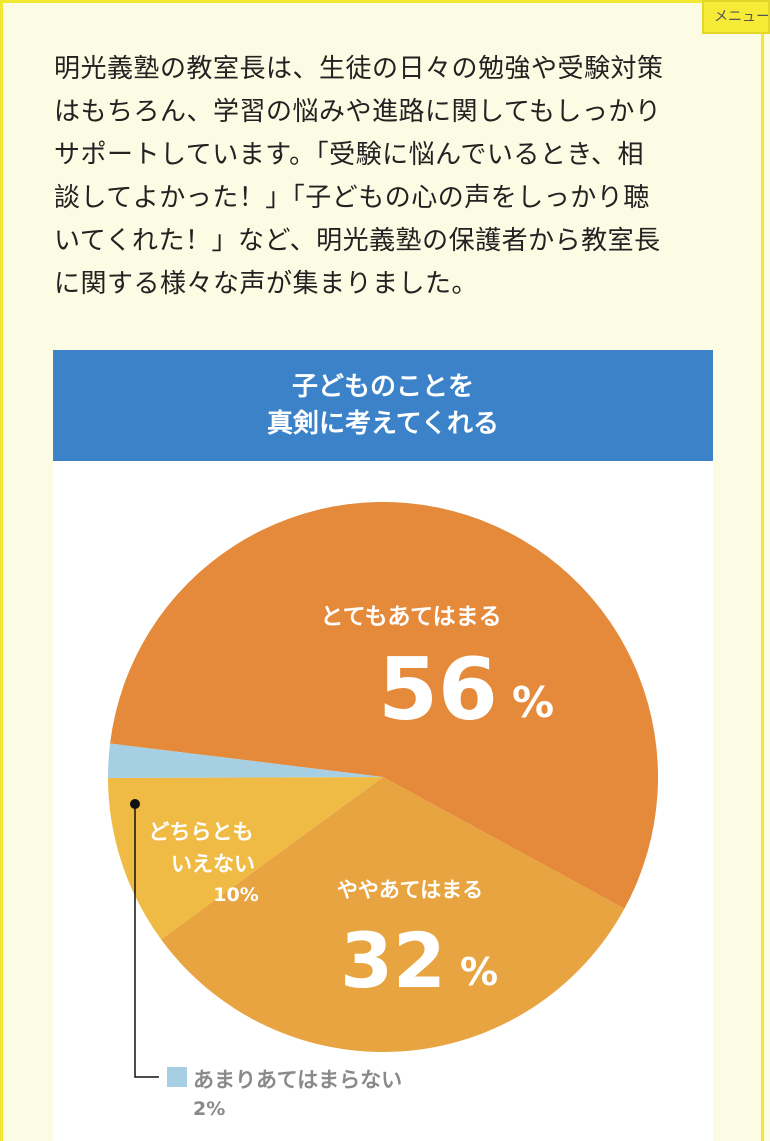  Describe the element at coordinates (245, 760) in the screenshot. I see `slice-not-applicable` at that location.